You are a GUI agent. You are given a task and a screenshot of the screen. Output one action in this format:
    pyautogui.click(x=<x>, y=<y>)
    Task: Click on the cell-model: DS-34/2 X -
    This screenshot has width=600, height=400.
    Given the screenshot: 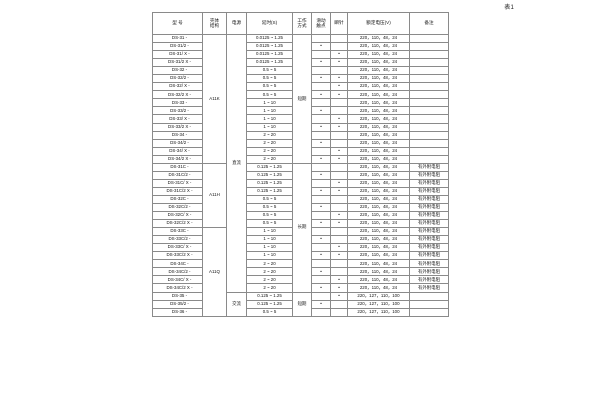 What is the action you would take?
    pyautogui.click(x=177, y=159)
    